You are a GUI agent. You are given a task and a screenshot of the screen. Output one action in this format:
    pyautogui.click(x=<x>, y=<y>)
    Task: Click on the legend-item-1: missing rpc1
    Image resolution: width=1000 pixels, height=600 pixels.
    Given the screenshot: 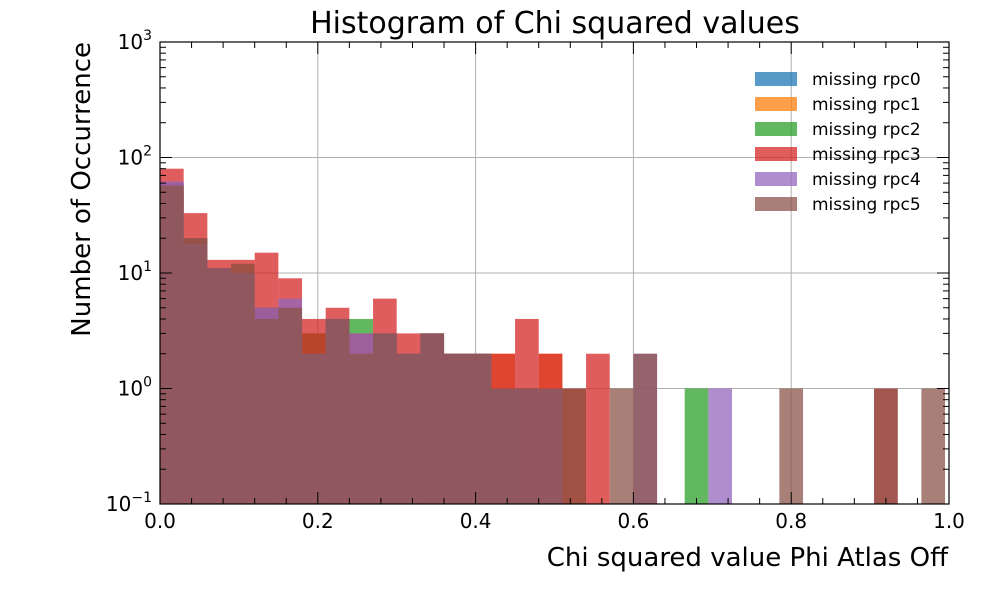 What is the action you would take?
    pyautogui.click(x=838, y=105)
    